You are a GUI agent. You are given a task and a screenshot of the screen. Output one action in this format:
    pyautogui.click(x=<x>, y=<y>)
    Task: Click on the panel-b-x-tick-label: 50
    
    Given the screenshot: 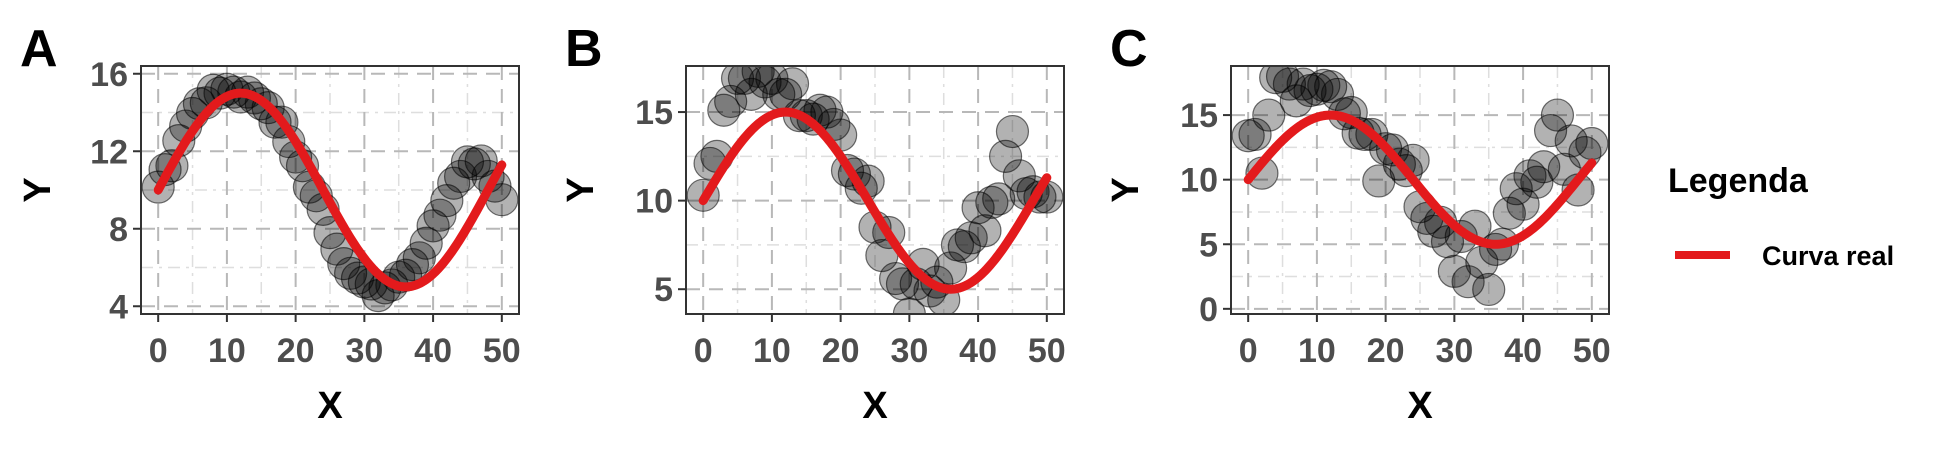 What is the action you would take?
    pyautogui.click(x=1047, y=351)
    